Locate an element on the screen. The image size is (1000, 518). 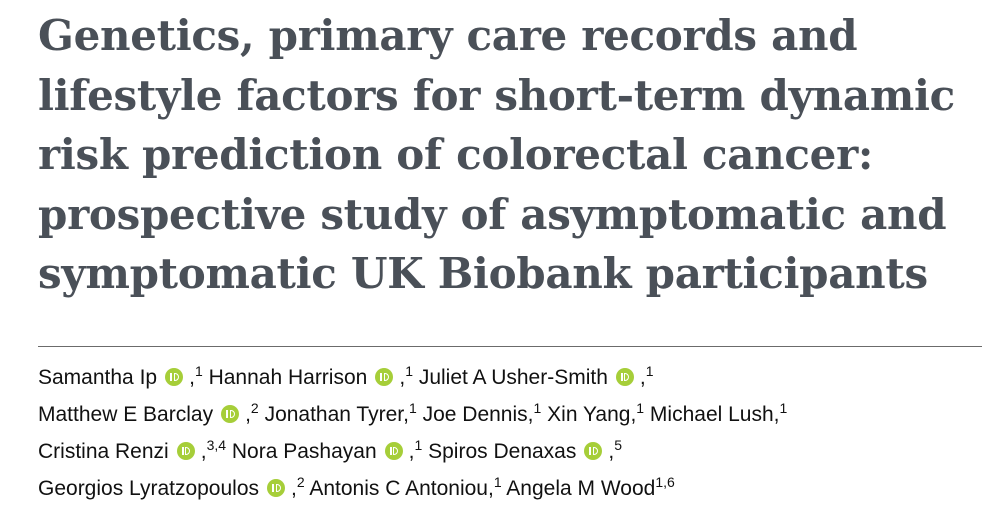
affiliation: 3,4 is located at coordinates (216, 445).